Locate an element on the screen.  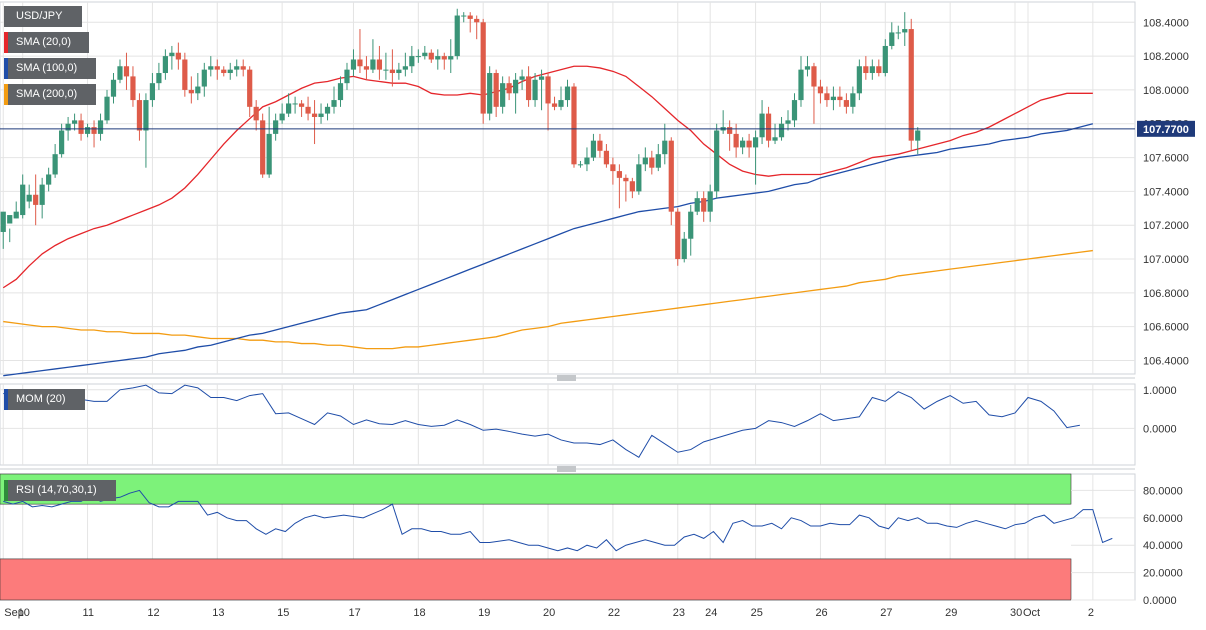
legend-momentum: MOM (20) is located at coordinates (44, 399).